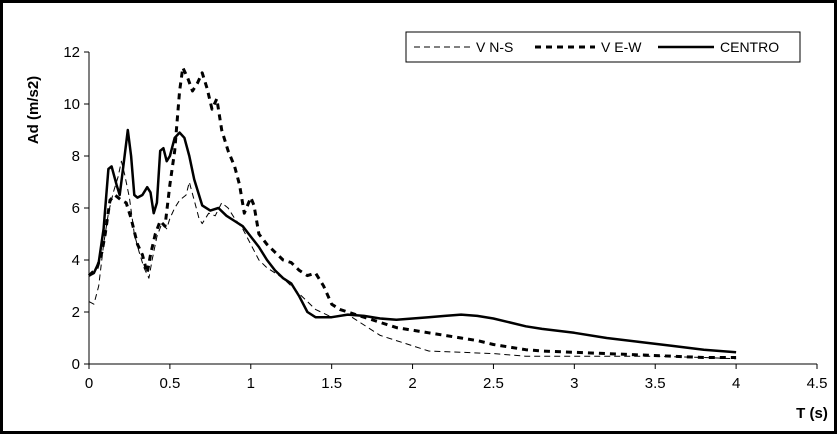 The height and width of the screenshot is (435, 838). I want to click on x-tick-label: 2.5, so click(493, 383).